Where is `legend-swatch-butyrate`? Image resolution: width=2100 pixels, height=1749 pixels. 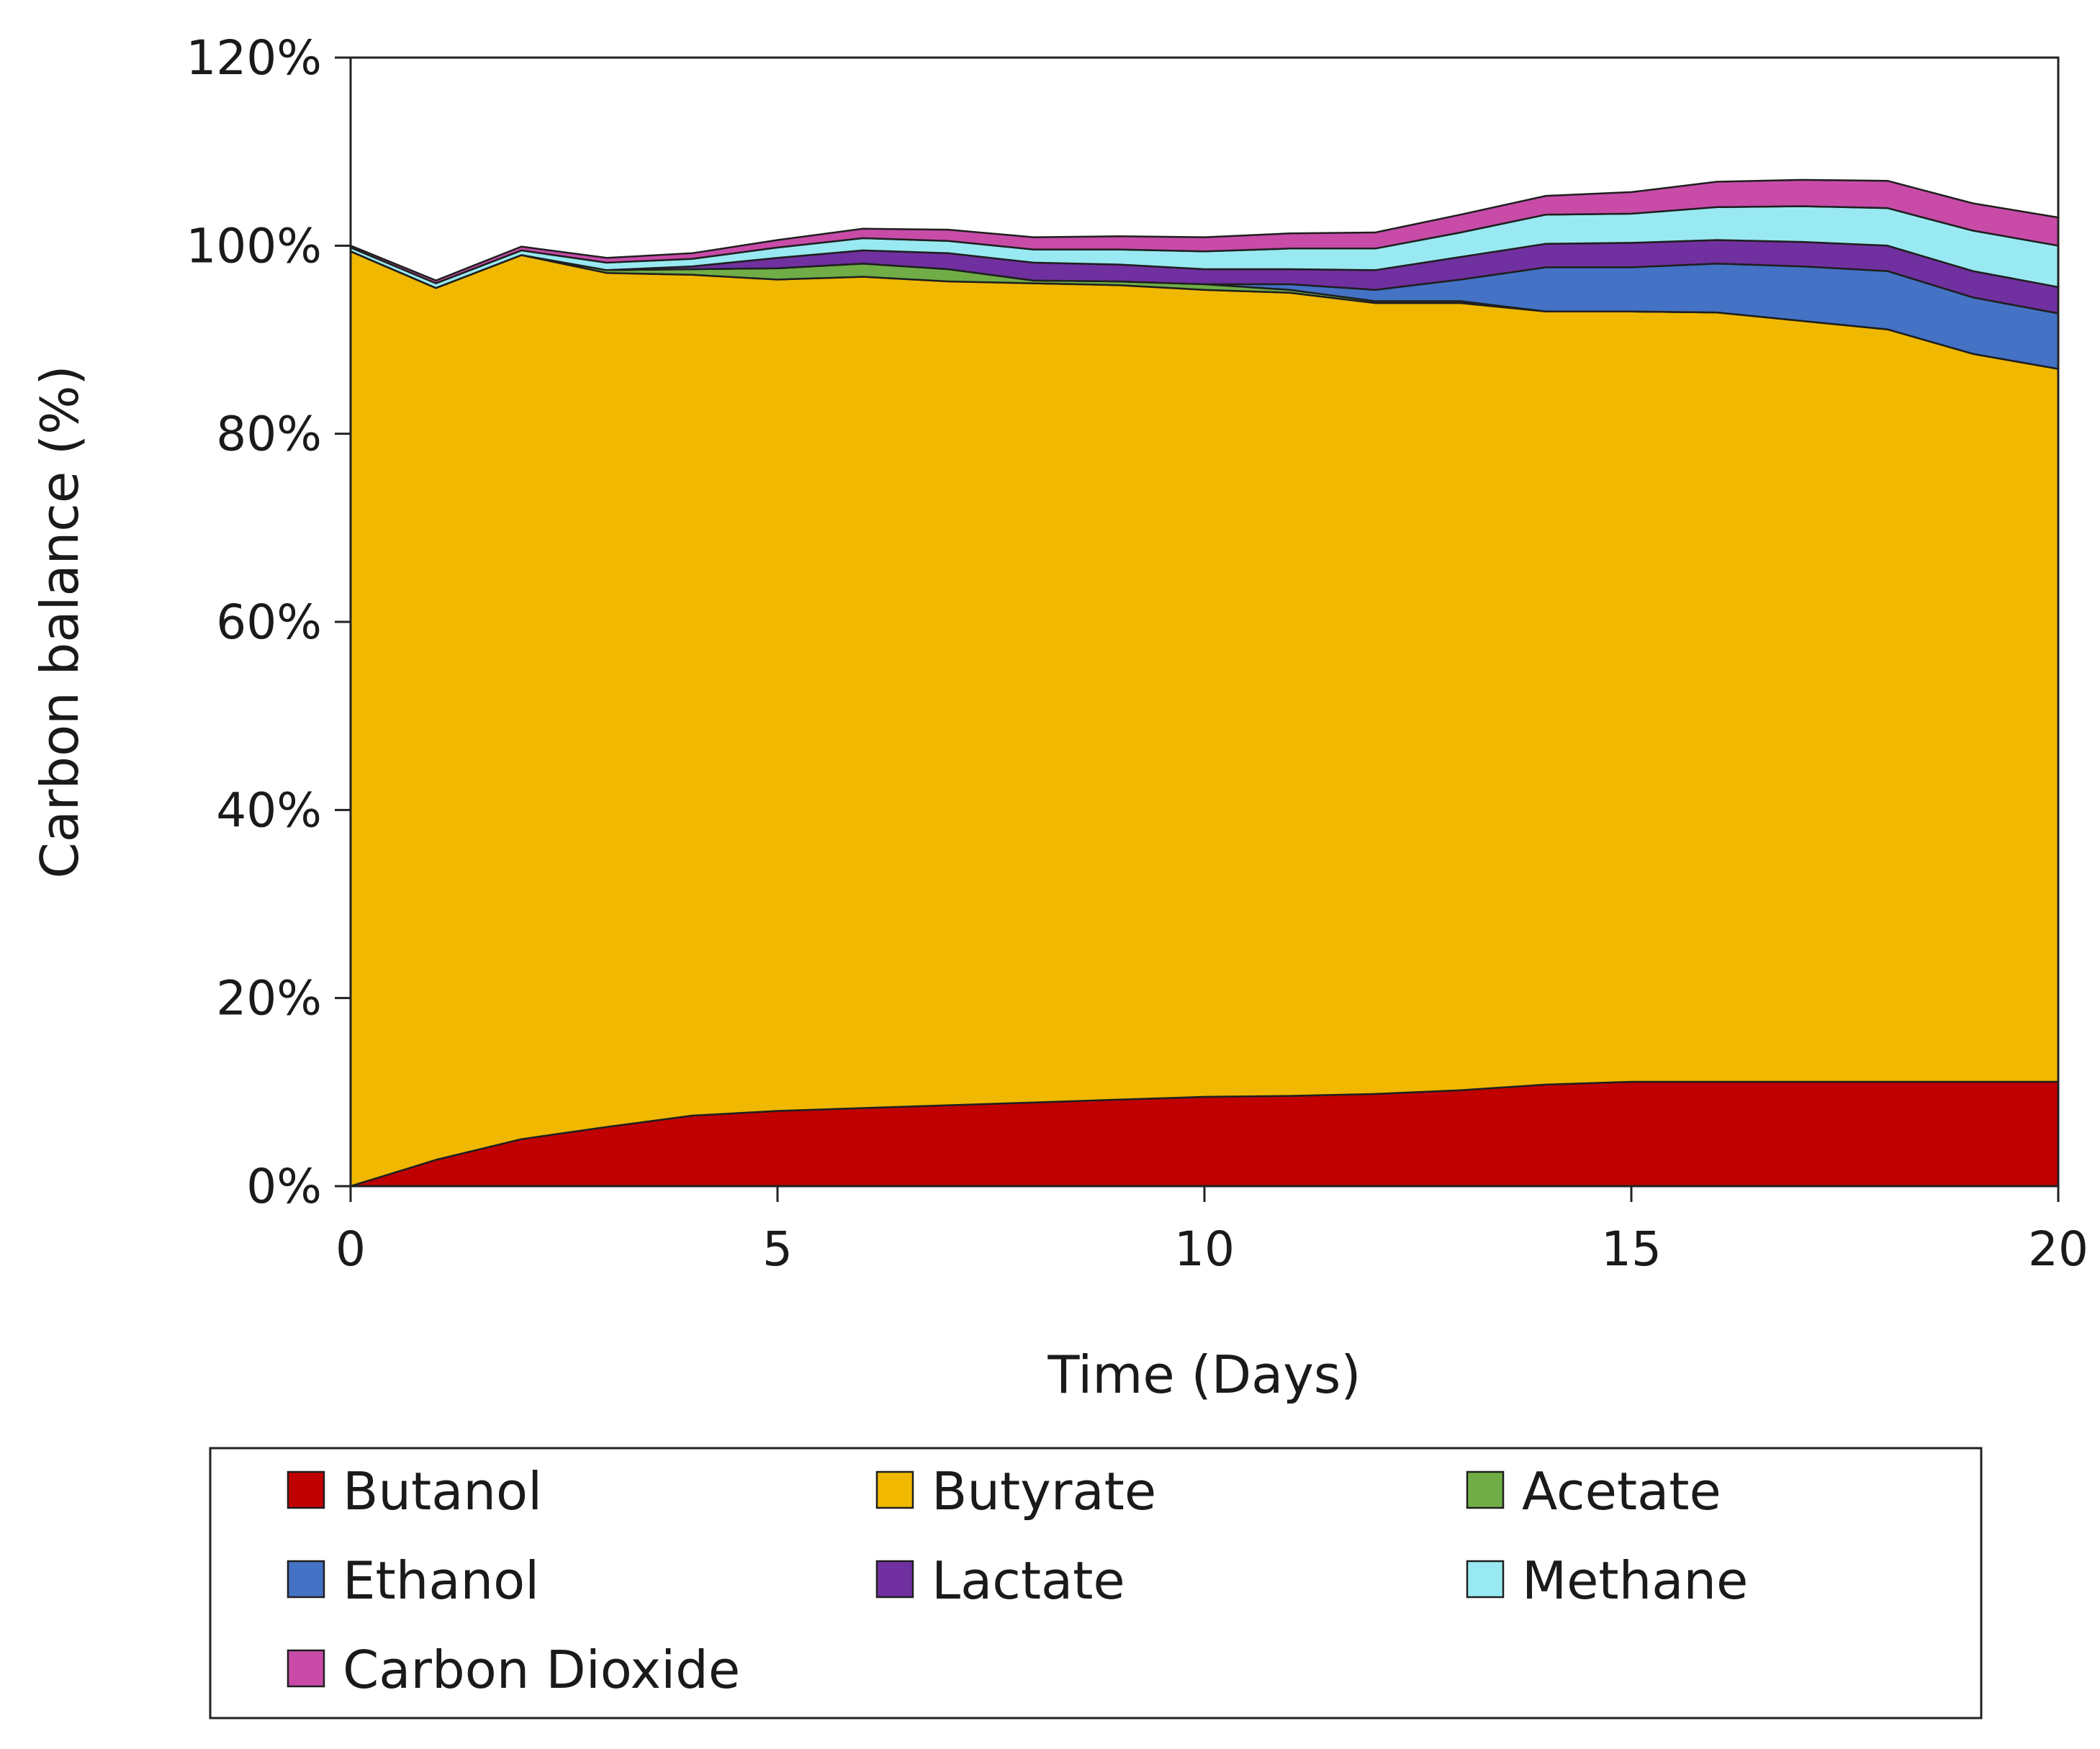
legend-swatch-butyrate is located at coordinates (895, 1490).